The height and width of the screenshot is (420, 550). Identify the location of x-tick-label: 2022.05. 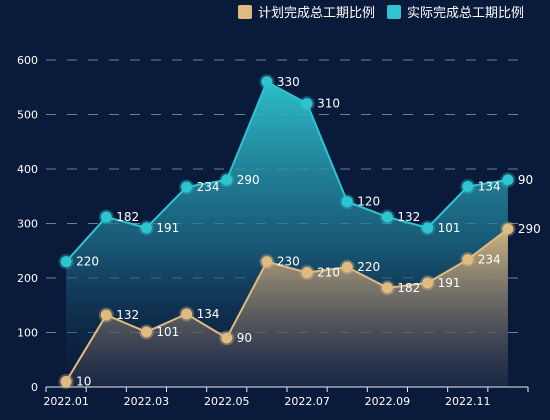
(227, 401).